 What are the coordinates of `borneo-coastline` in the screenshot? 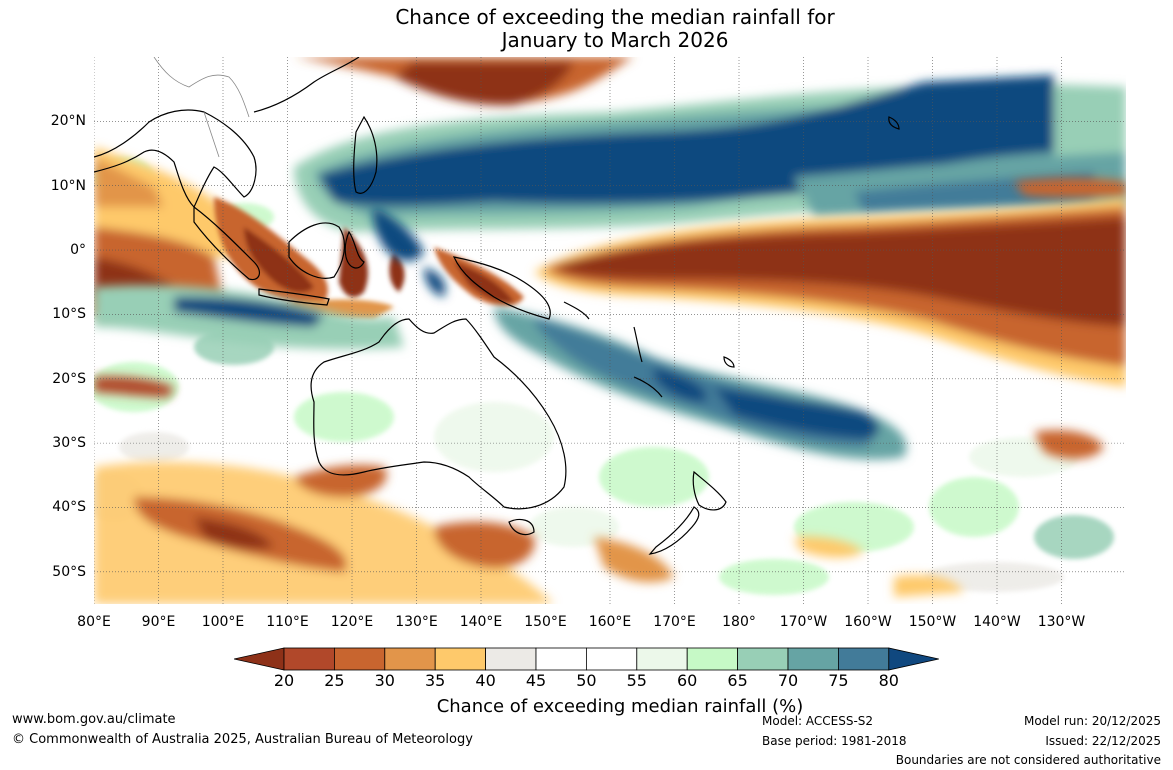 It's located at (317, 250).